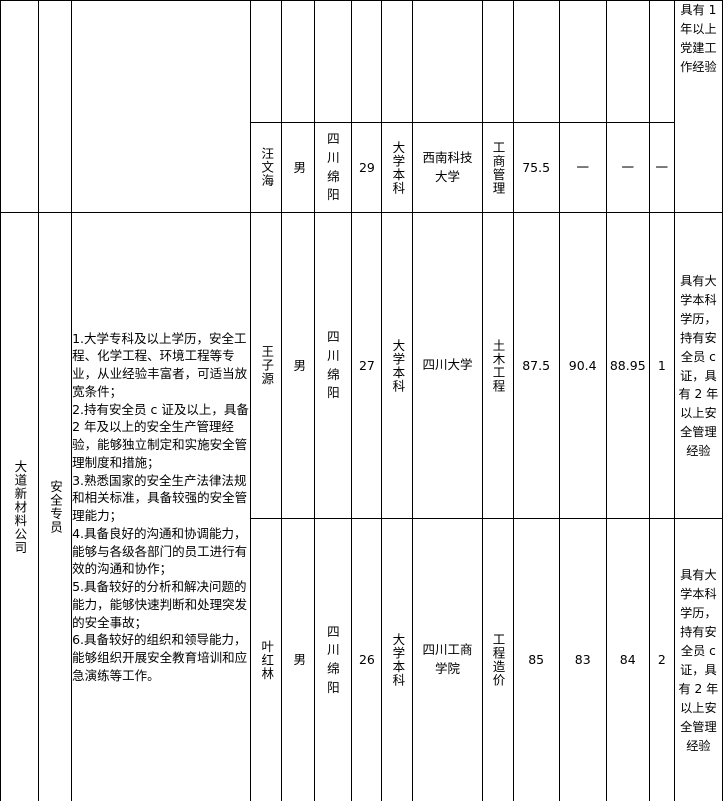 The width and height of the screenshot is (723, 801). Describe the element at coordinates (55, 106) in the screenshot. I see `cell-position-prev` at that location.